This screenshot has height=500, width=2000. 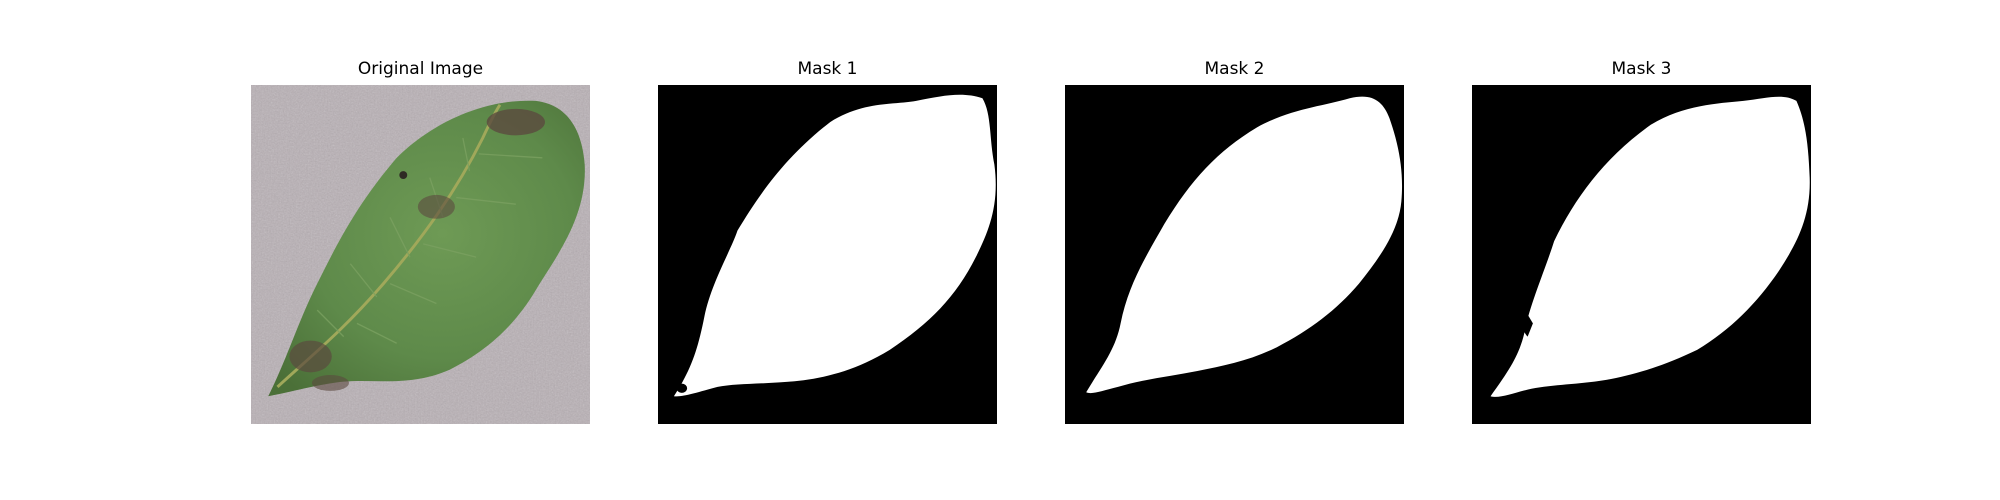 What do you see at coordinates (420, 69) in the screenshot?
I see `panel-title: Original Image` at bounding box center [420, 69].